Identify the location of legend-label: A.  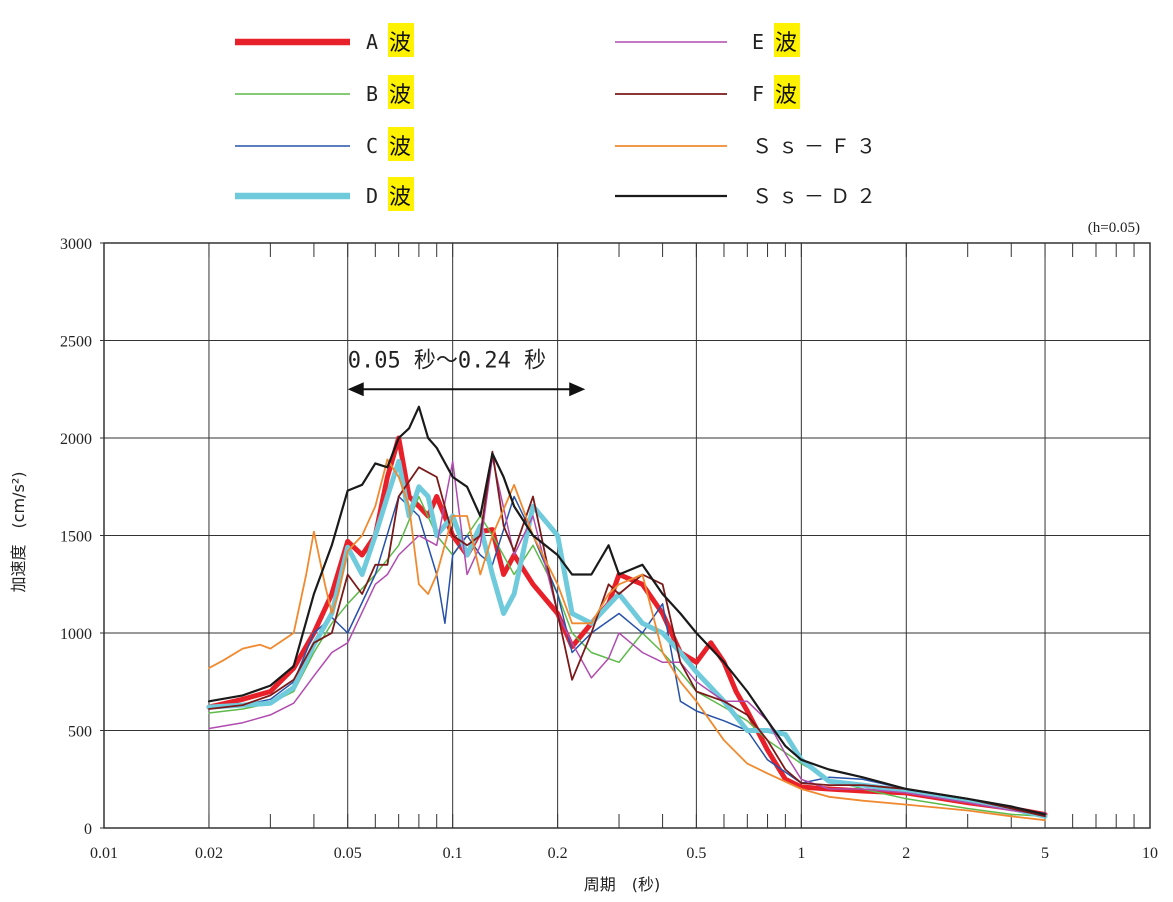
(372, 42).